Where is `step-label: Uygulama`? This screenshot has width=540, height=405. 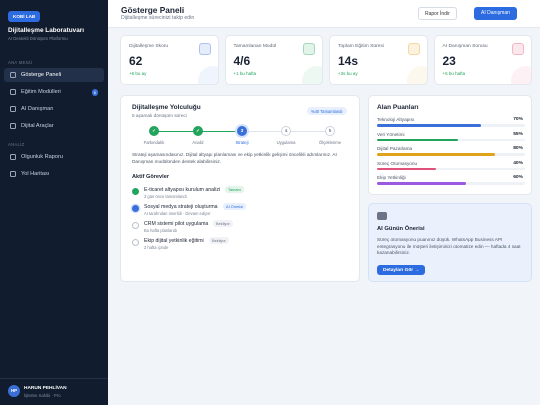 step-label: Uygulama is located at coordinates (286, 142).